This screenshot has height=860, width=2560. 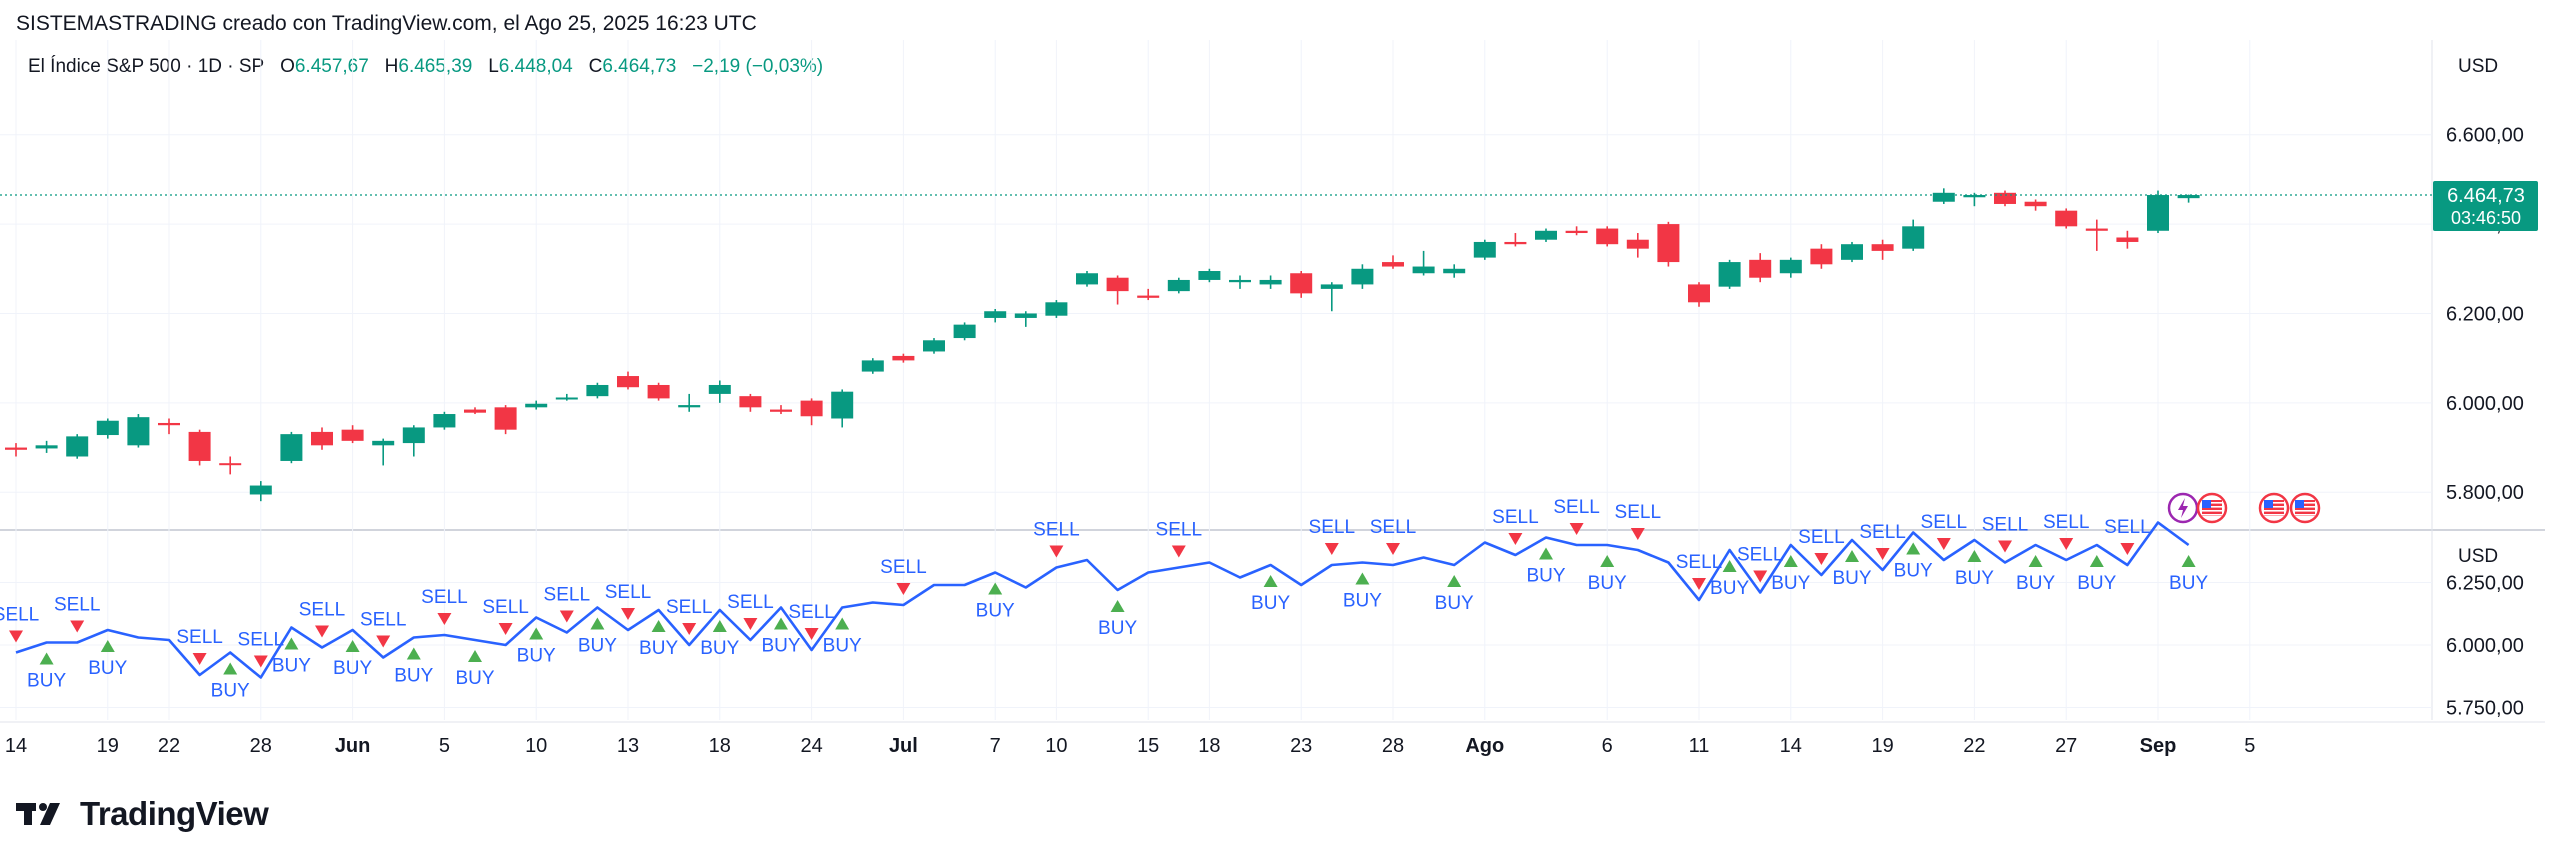 I want to click on tradingview-logo: TradingView, so click(x=142, y=814).